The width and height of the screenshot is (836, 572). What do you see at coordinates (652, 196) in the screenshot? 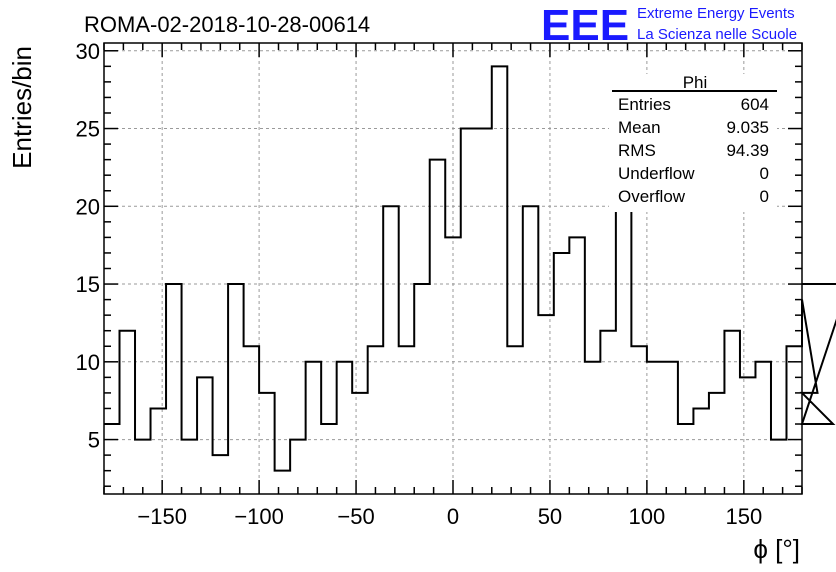
I see `stats-label-overflow: Overflow` at bounding box center [652, 196].